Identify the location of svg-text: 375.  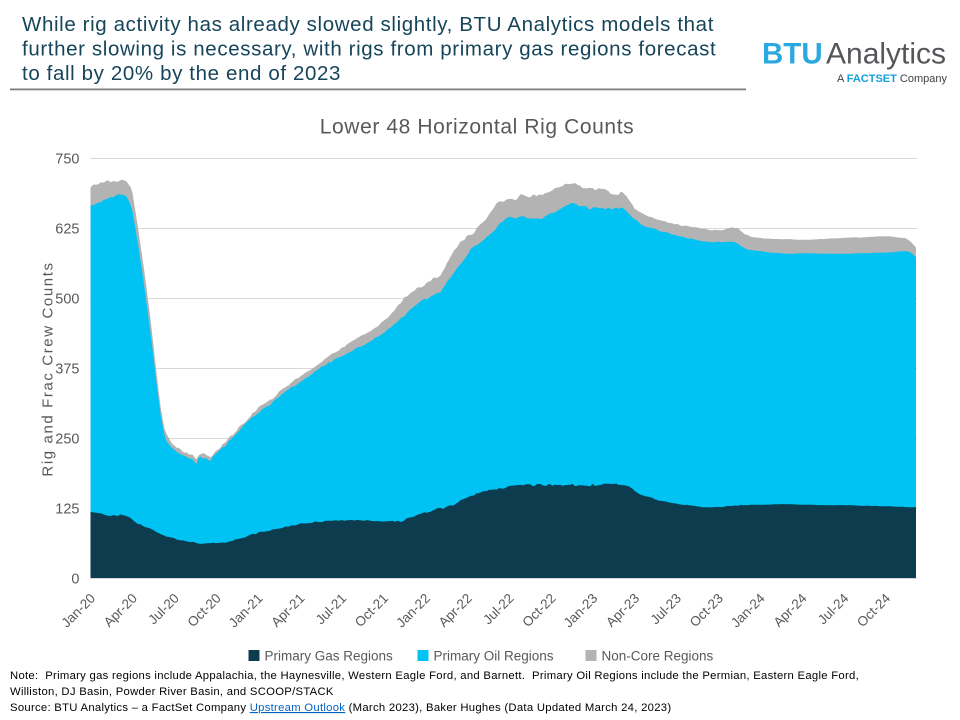
(67, 369).